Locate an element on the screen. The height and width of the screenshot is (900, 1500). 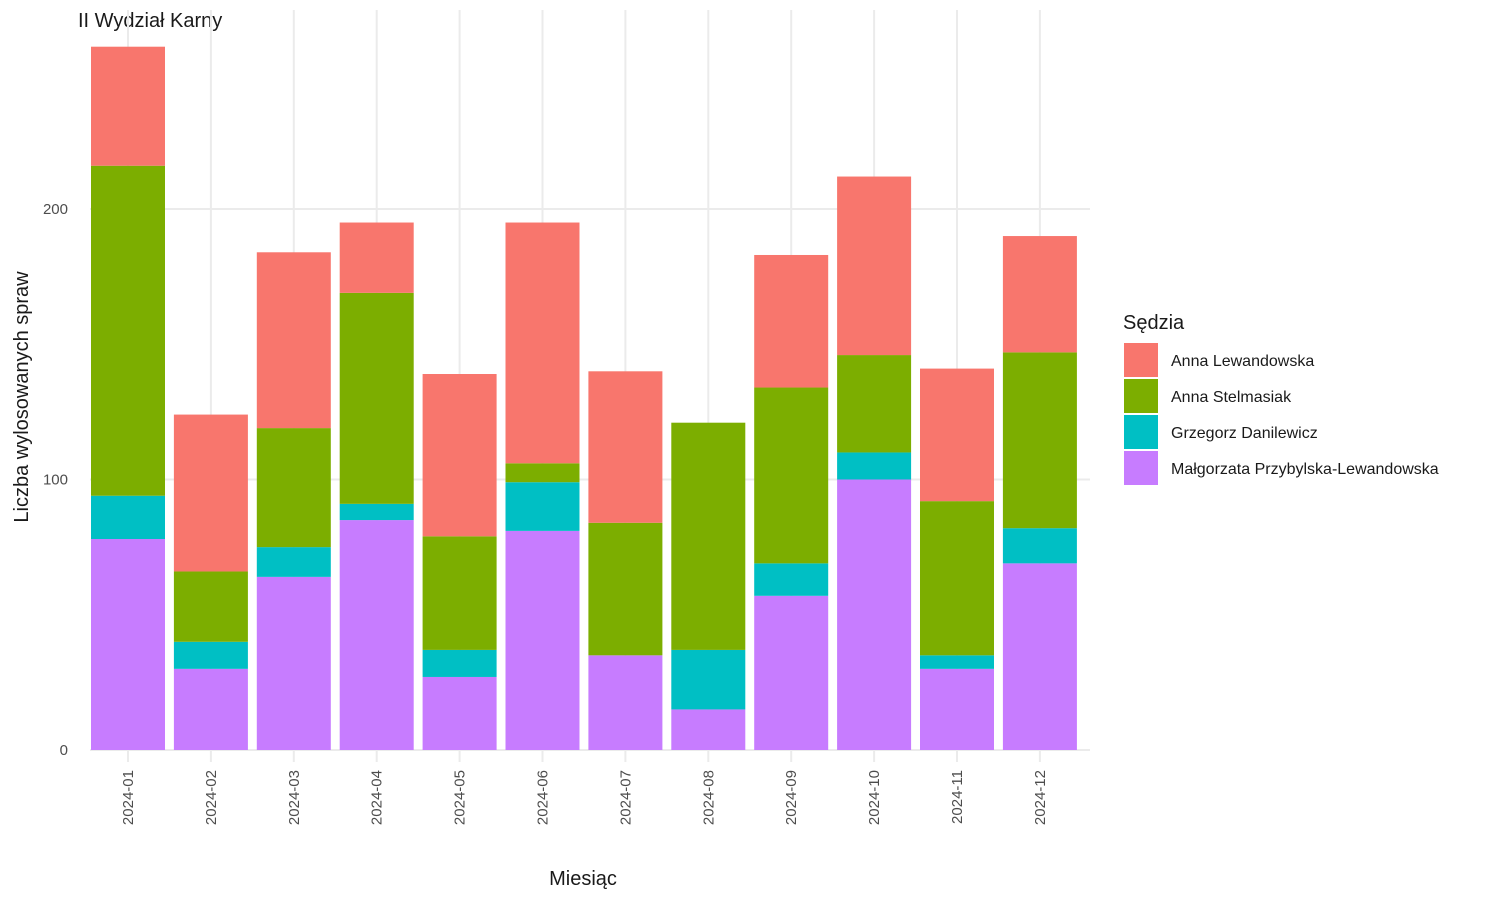
x-tick-label: 2024-04 is located at coordinates (377, 797).